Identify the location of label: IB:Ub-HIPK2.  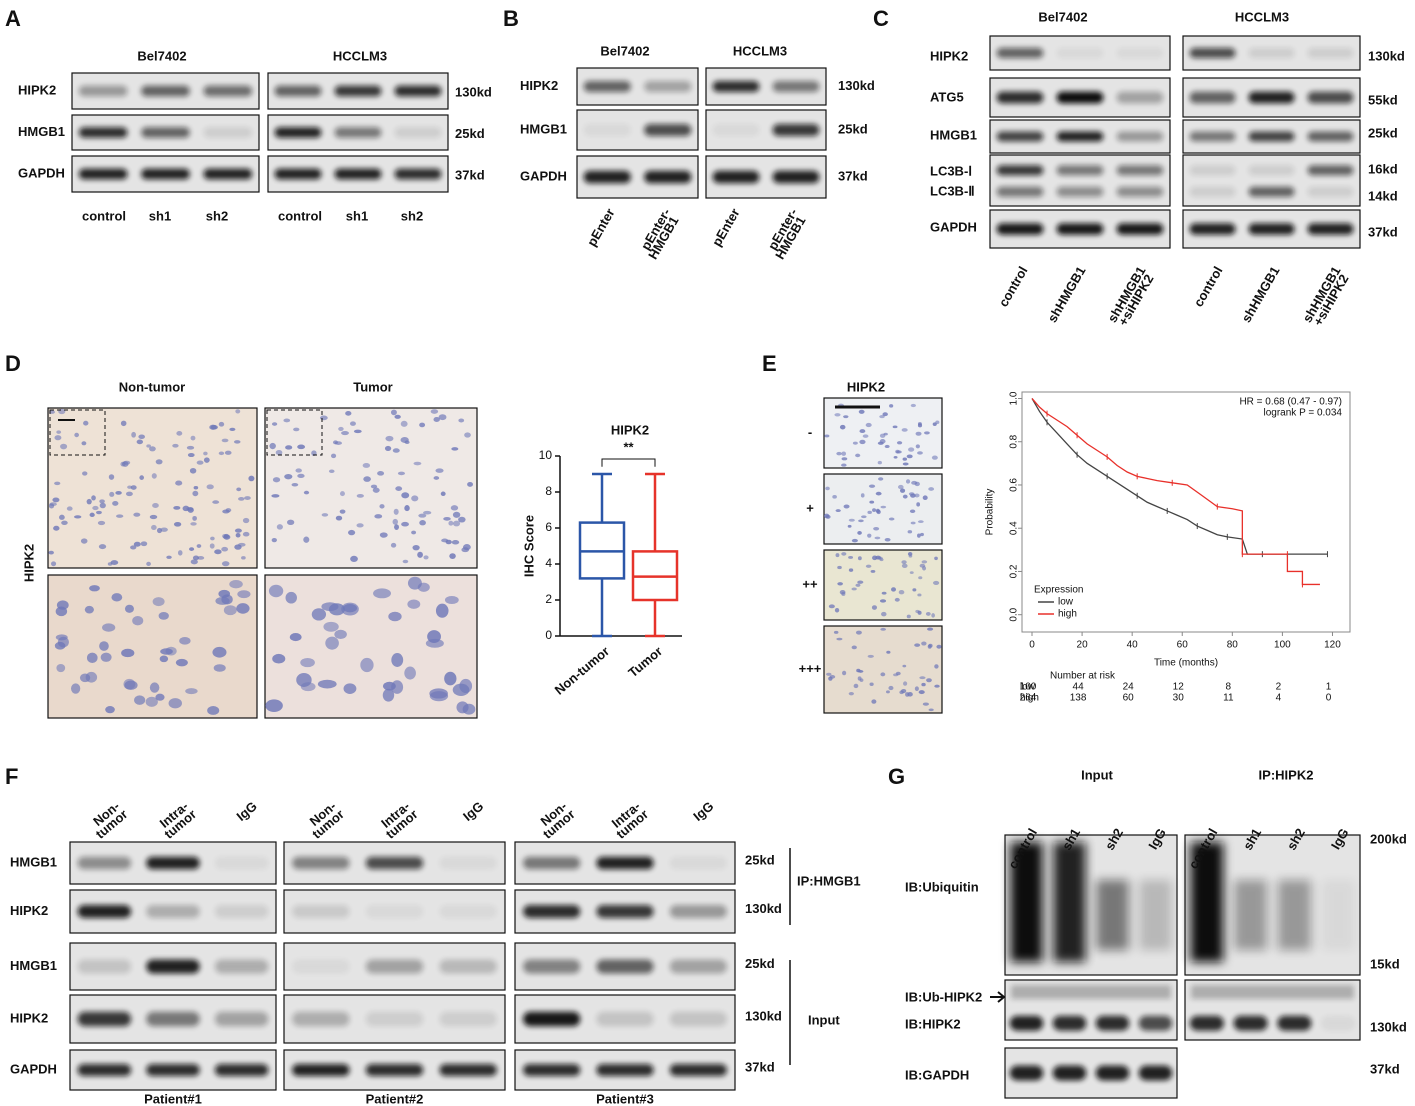
(943, 996).